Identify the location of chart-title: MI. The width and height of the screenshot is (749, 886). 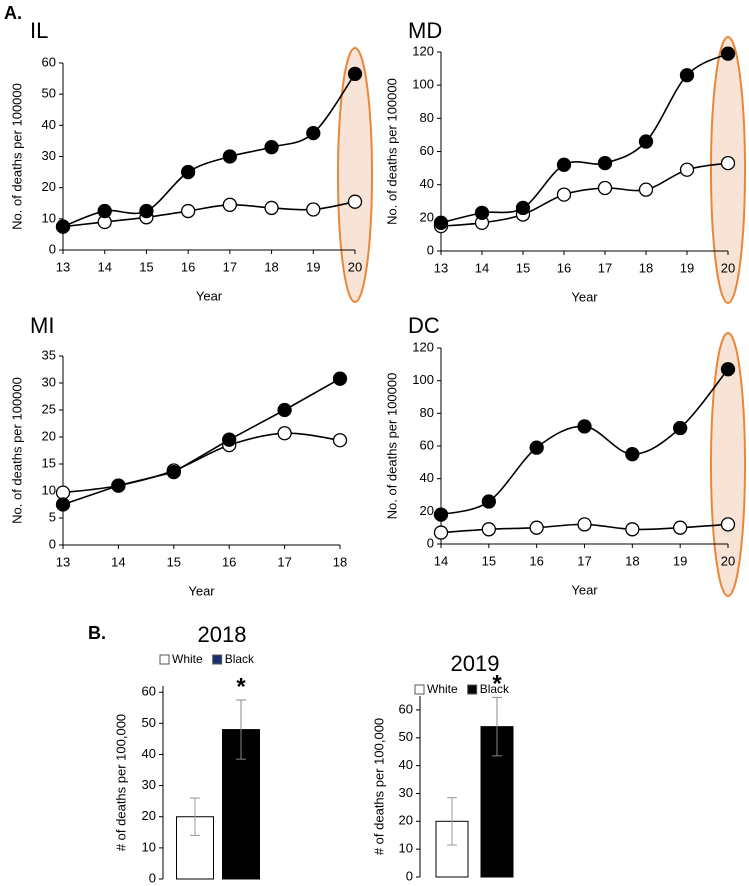
(42, 325).